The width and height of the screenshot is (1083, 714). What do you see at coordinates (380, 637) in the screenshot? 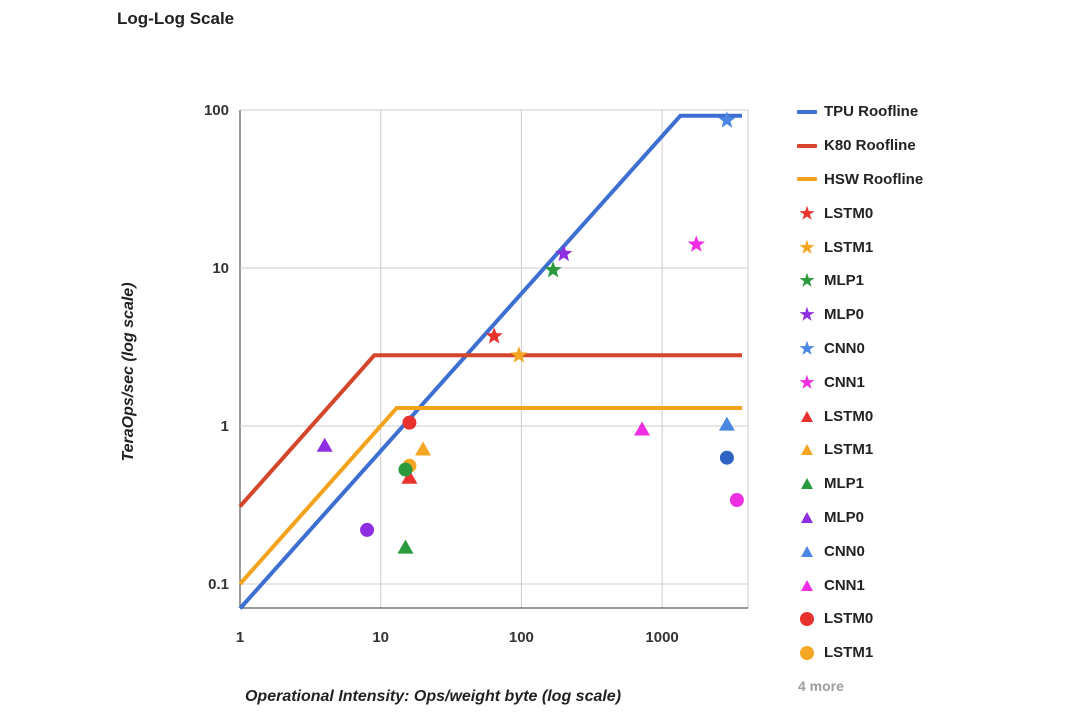
I see `x-tick-label: 10` at bounding box center [380, 637].